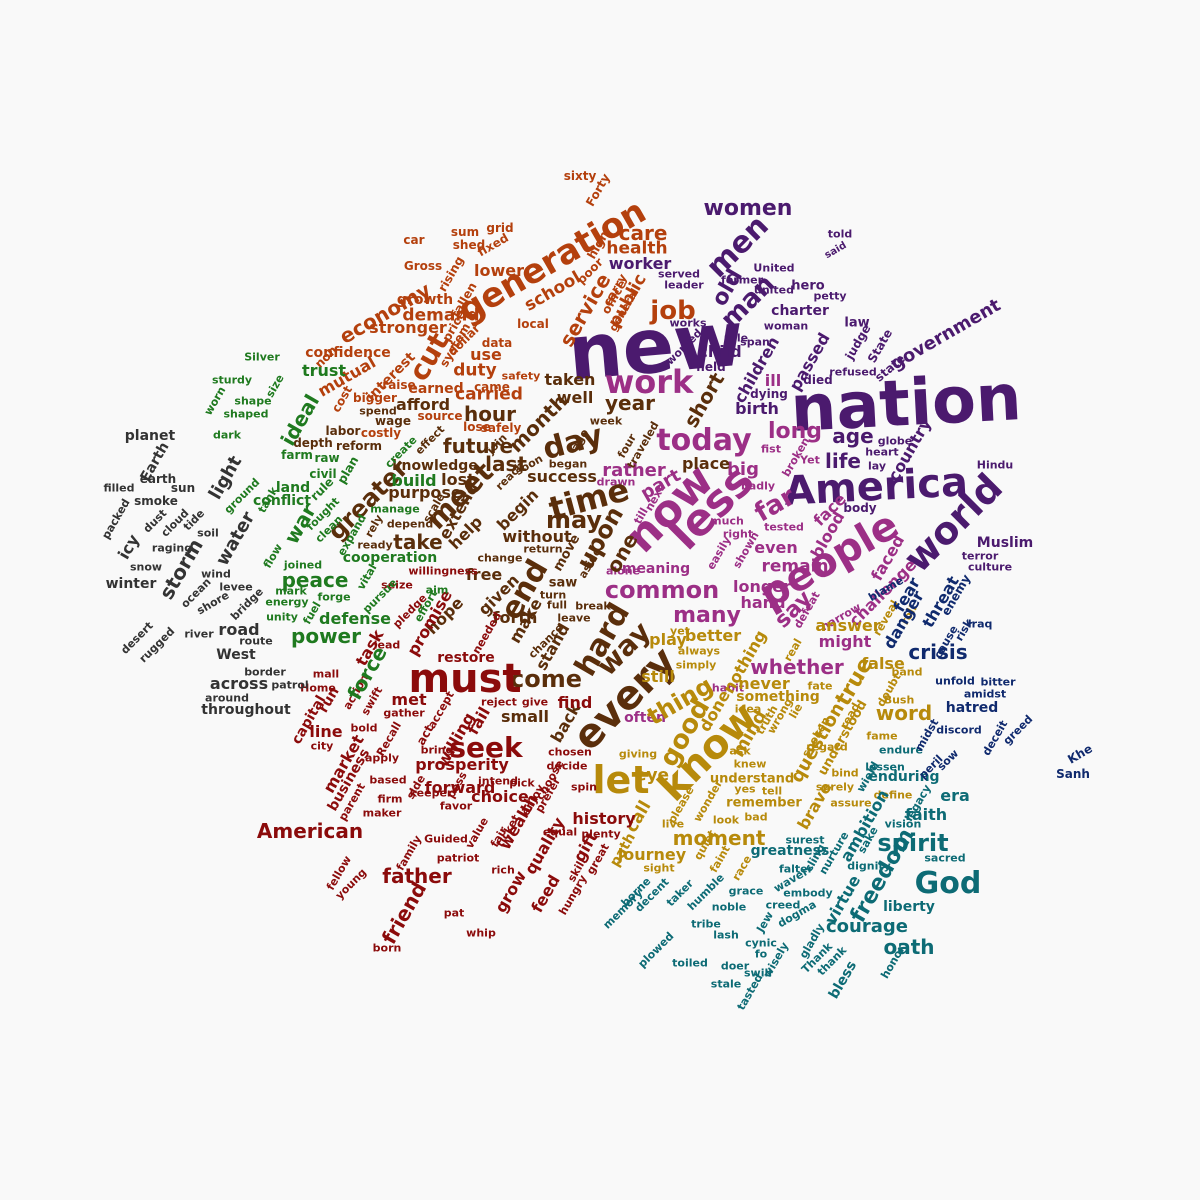 Image resolution: width=1200 pixels, height=1200 pixels. Describe the element at coordinates (882, 736) in the screenshot. I see `cloud-word: fame` at that location.